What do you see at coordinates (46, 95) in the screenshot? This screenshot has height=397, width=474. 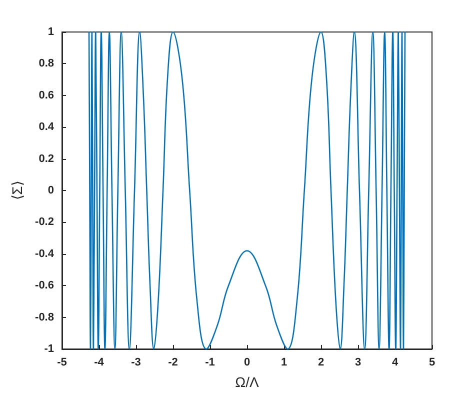 I see `y-tick-label: 0.6` at bounding box center [46, 95].